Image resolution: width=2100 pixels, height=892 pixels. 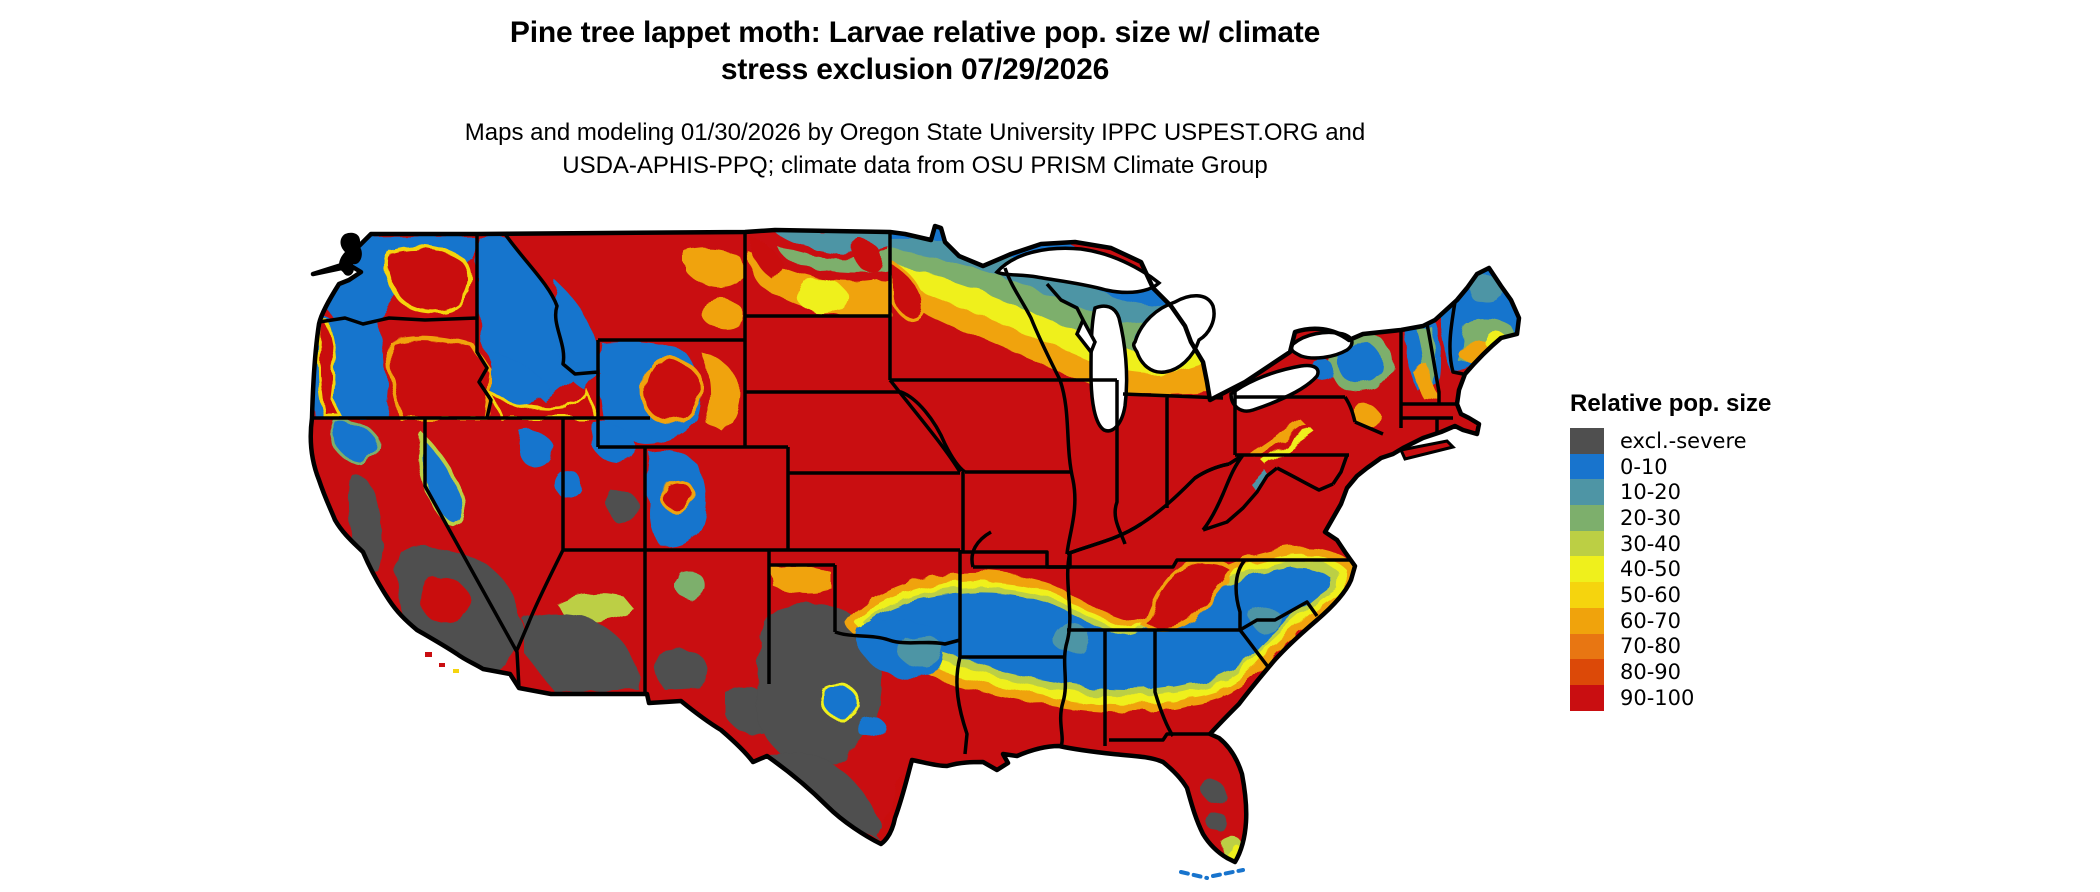 I want to click on lake-ontario, so click(x=1321, y=345).